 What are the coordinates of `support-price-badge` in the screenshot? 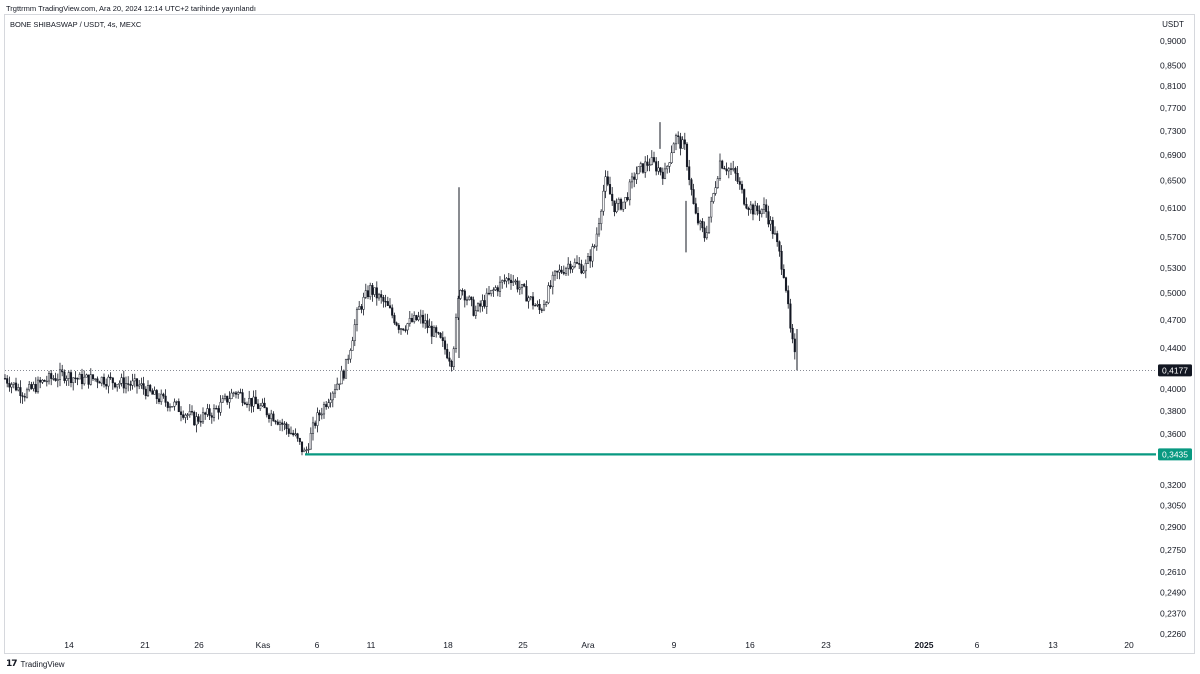 It's located at (1175, 454).